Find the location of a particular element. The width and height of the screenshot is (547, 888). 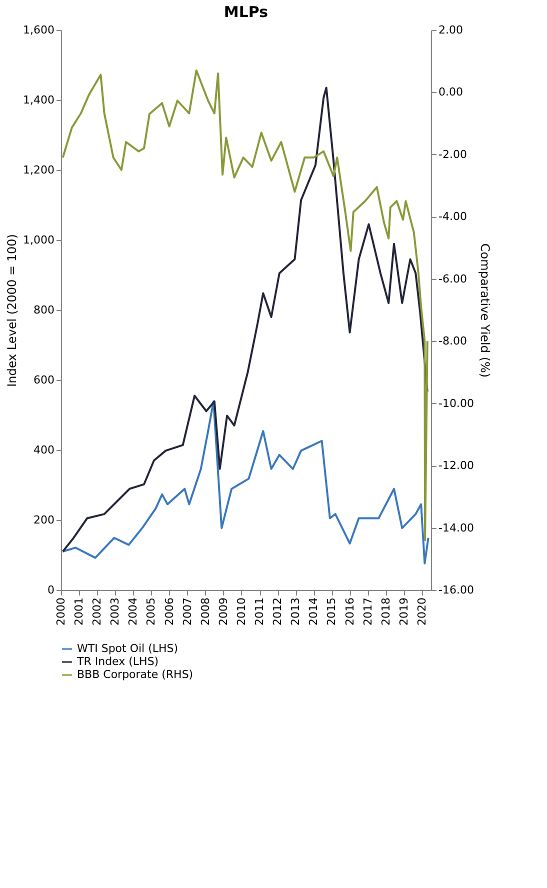

y-tick-label: 0 is located at coordinates (51, 590).